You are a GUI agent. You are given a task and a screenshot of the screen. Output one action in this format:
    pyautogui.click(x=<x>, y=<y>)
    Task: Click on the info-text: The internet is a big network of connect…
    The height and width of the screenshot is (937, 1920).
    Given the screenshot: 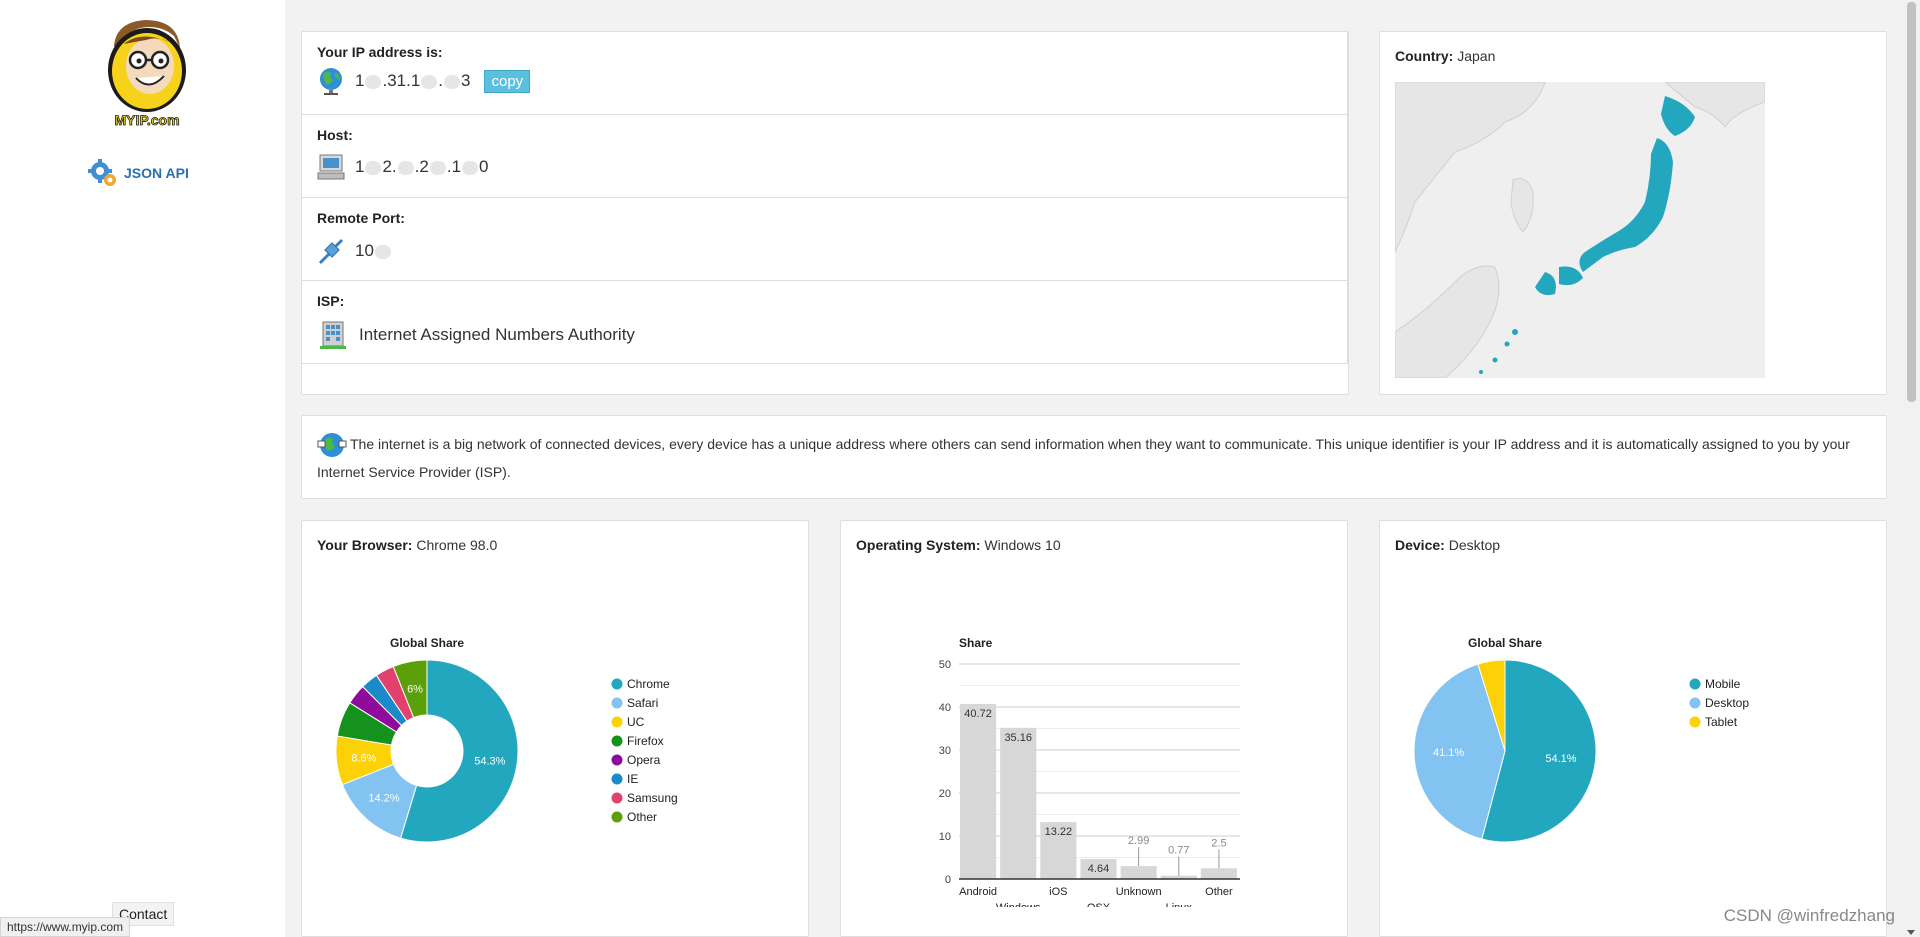 What is the action you would take?
    pyautogui.click(x=1094, y=458)
    